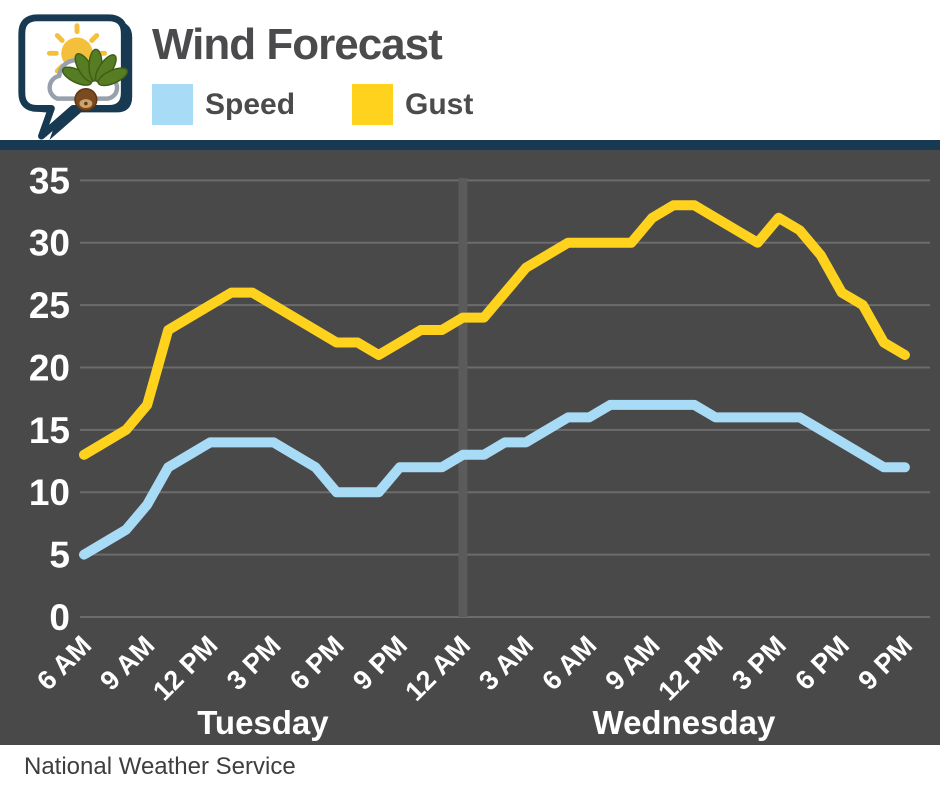 The image size is (940, 788). I want to click on leaf-icon, so click(95, 67).